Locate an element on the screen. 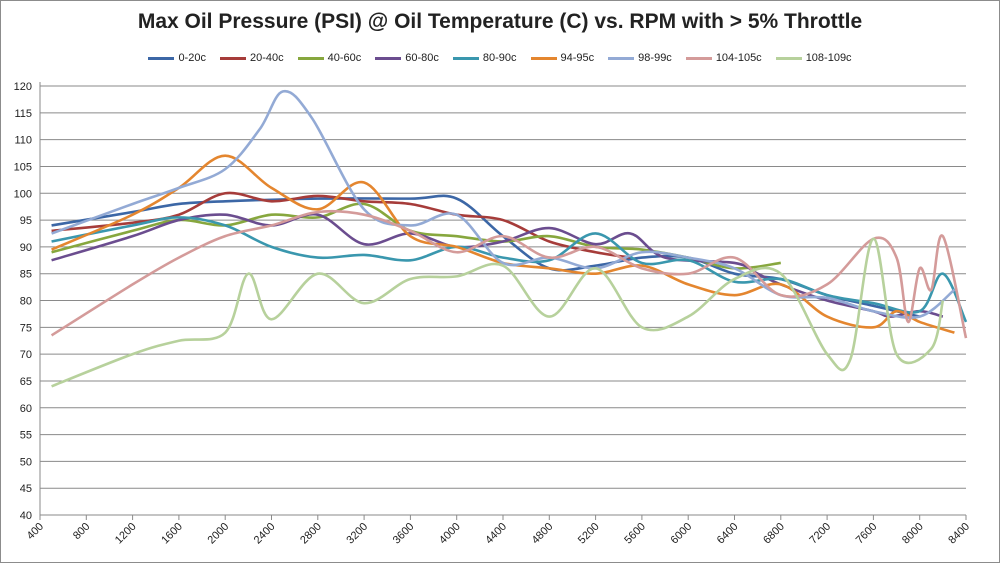 The width and height of the screenshot is (1000, 563). x-tick-label: 3600 is located at coordinates (404, 534).